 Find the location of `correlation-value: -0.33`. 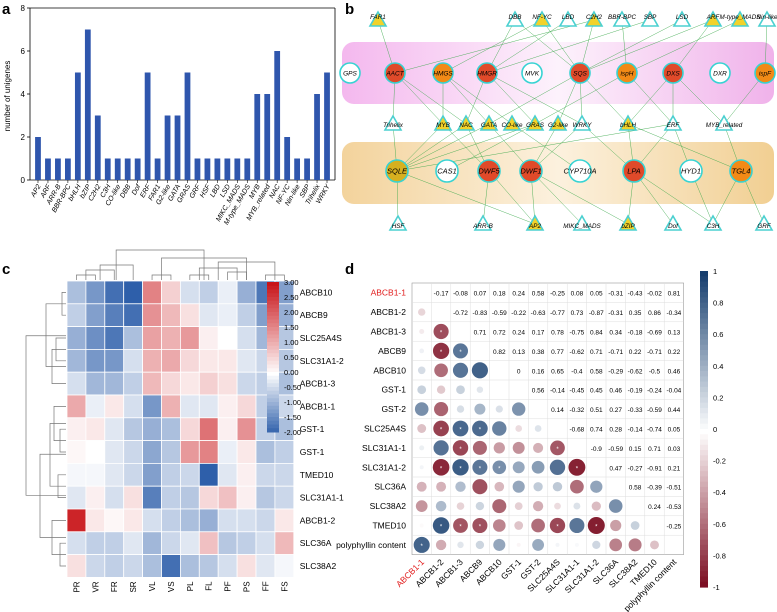

correlation-value: -0.33 is located at coordinates (635, 410).